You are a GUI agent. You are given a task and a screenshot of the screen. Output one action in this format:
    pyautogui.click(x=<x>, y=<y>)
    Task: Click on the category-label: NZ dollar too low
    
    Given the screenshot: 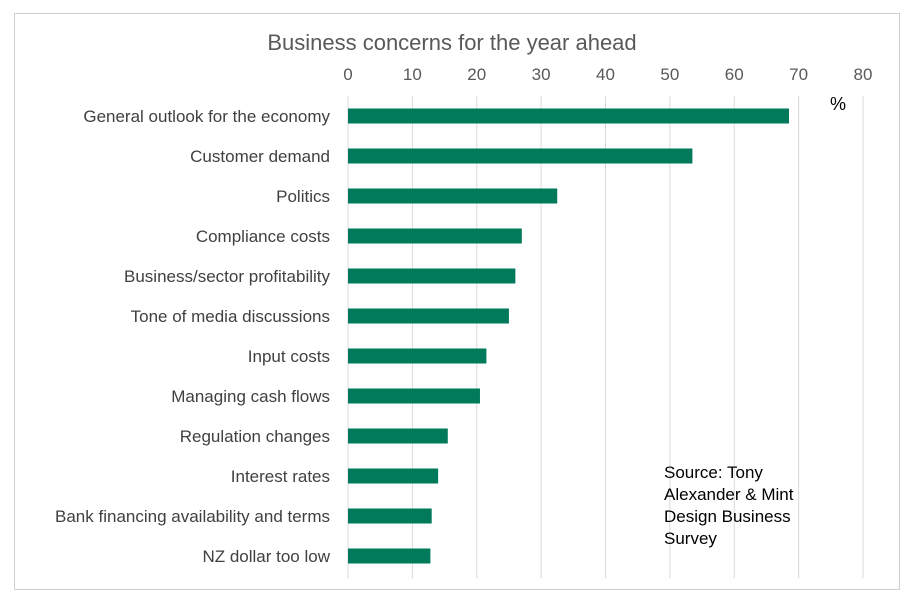 What is the action you would take?
    pyautogui.click(x=266, y=556)
    